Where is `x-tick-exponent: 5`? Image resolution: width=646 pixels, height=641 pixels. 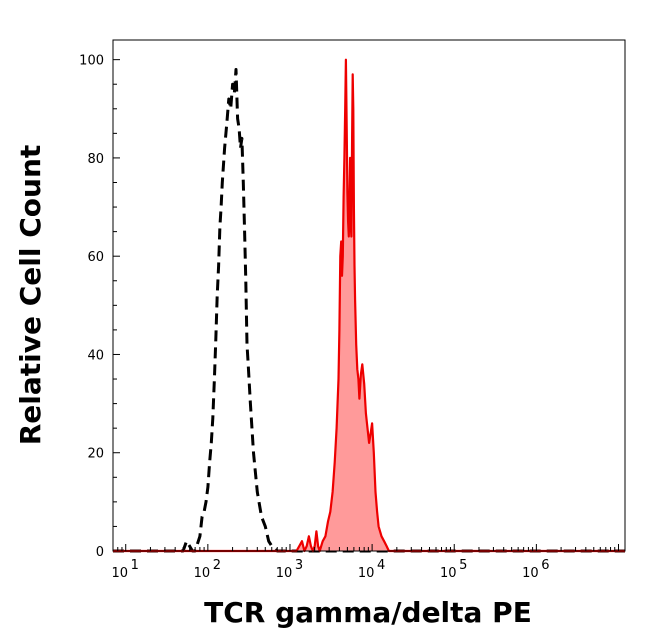 x-tick-exponent: 5 is located at coordinates (463, 565).